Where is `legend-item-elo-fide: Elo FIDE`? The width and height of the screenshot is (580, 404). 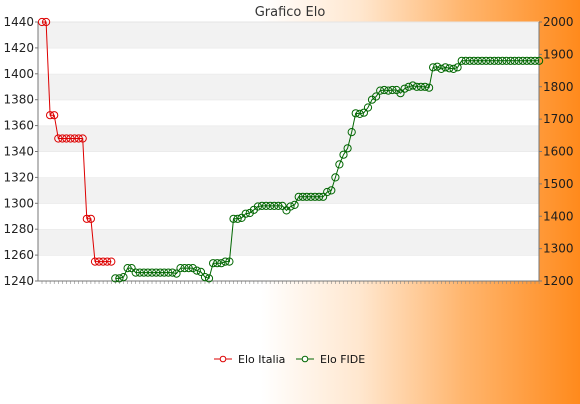
legend-item-elo-fide: Elo FIDE is located at coordinates (330, 359).